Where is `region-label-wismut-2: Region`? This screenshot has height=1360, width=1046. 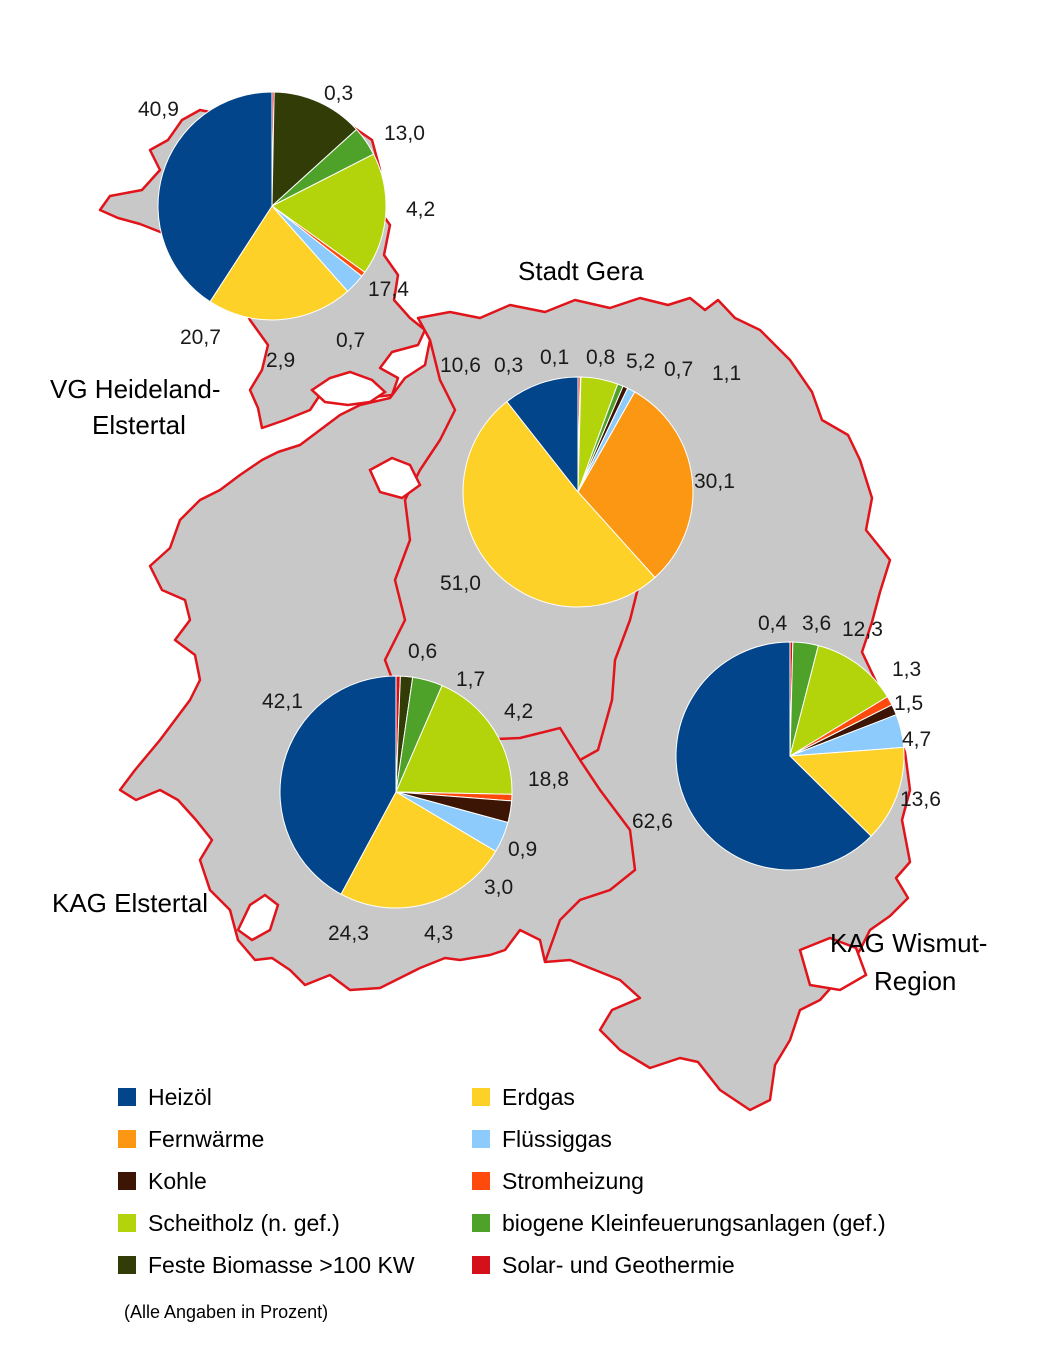 region-label-wismut-2: Region is located at coordinates (915, 981).